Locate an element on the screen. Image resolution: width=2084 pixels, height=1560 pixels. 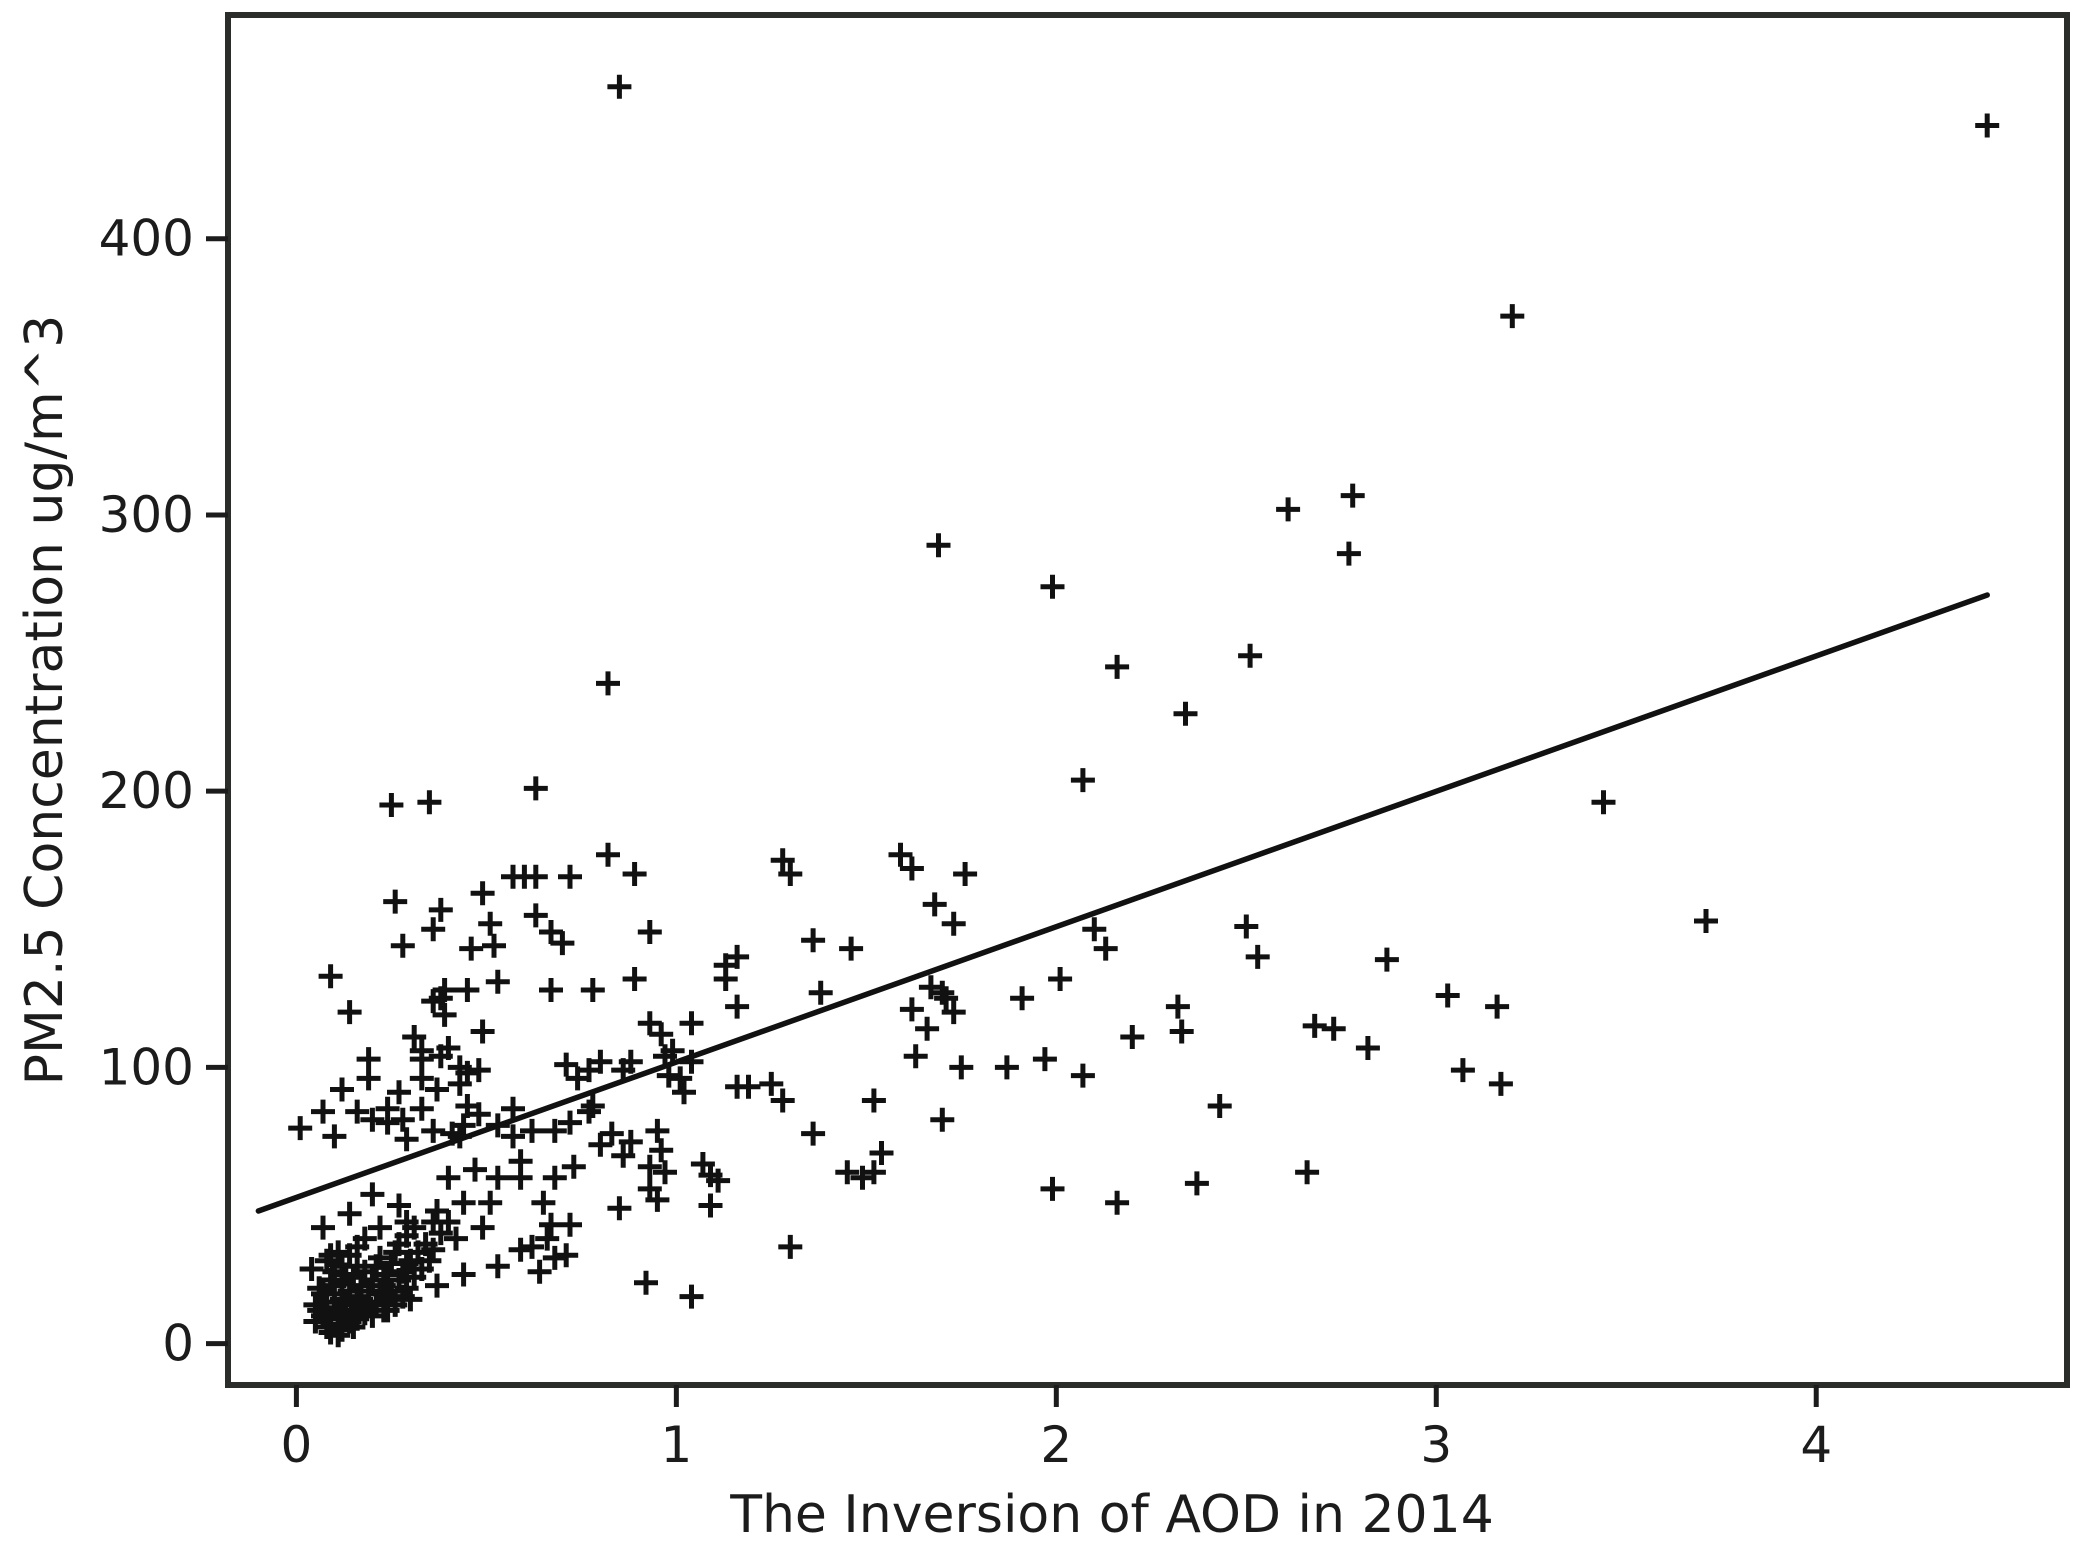
x-axis-label: The Inversion of AOD in 2014 is located at coordinates (1111, 1515).